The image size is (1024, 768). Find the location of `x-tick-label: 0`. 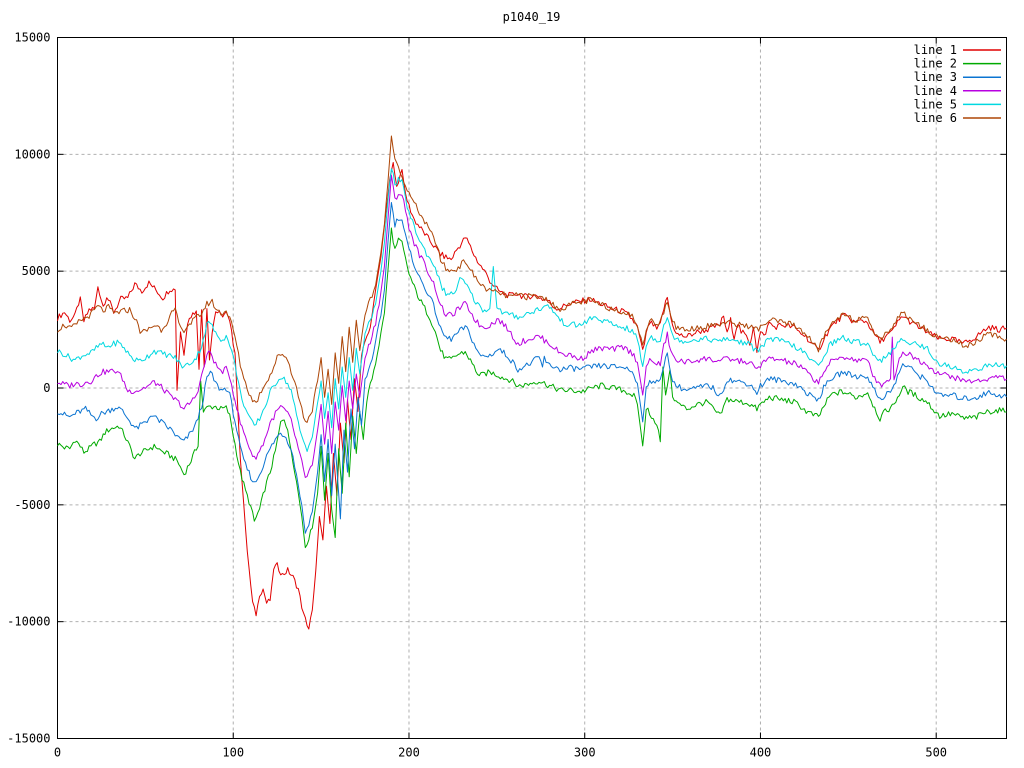

x-tick-label: 0 is located at coordinates (57, 753).